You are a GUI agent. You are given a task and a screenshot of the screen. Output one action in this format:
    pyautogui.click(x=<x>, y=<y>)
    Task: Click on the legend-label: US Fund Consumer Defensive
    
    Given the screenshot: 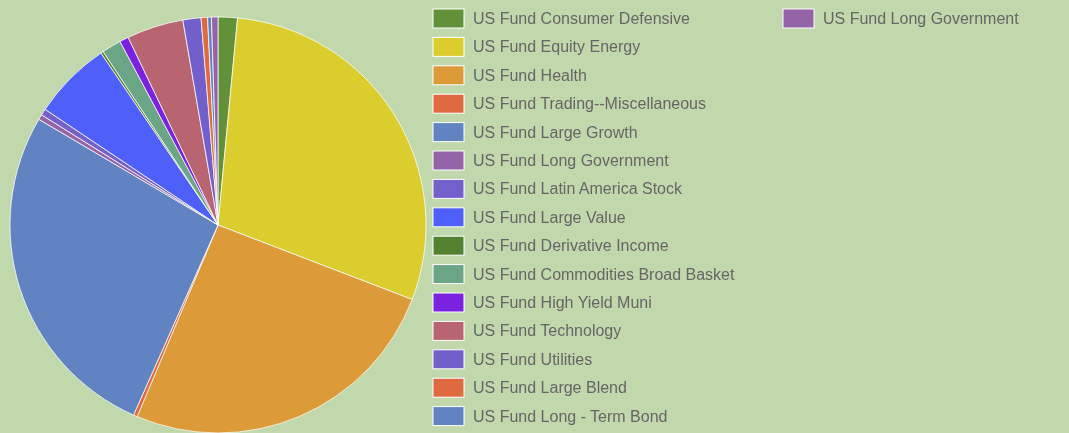 What is the action you would take?
    pyautogui.click(x=582, y=18)
    